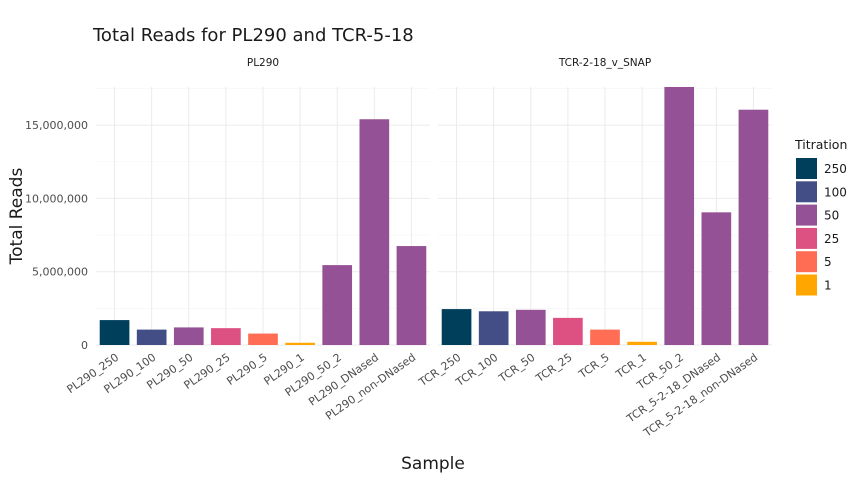  I want to click on x-tick-label: TCR_5, so click(594, 366).